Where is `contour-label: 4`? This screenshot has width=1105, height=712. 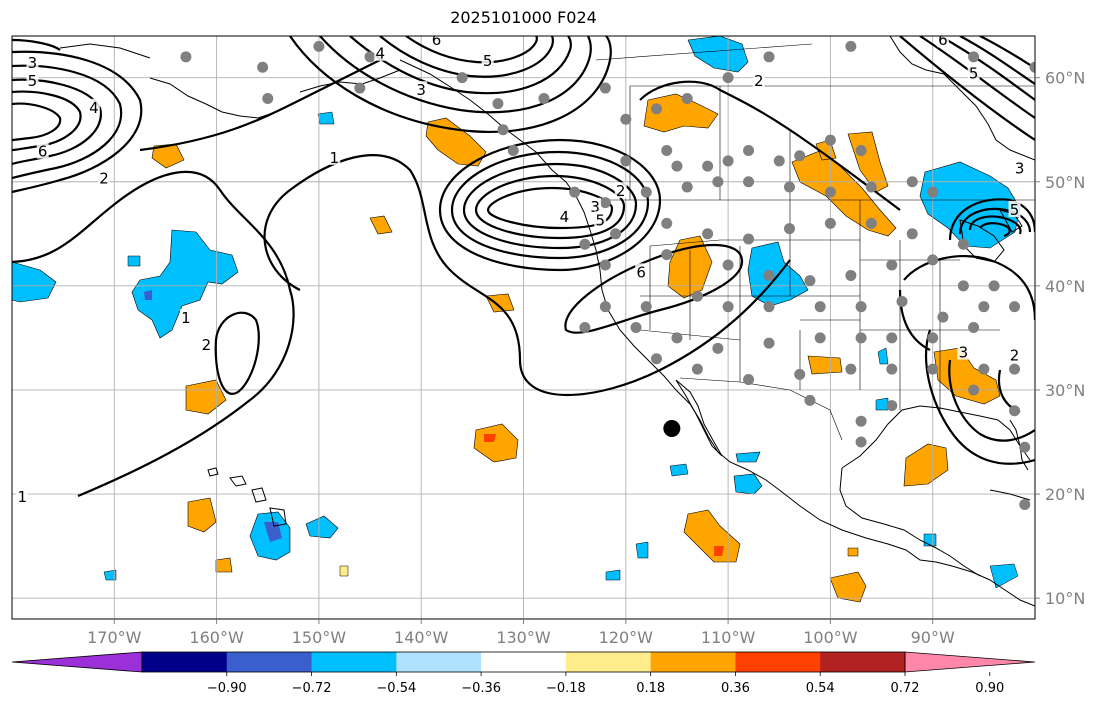
contour-label: 4 is located at coordinates (94, 108).